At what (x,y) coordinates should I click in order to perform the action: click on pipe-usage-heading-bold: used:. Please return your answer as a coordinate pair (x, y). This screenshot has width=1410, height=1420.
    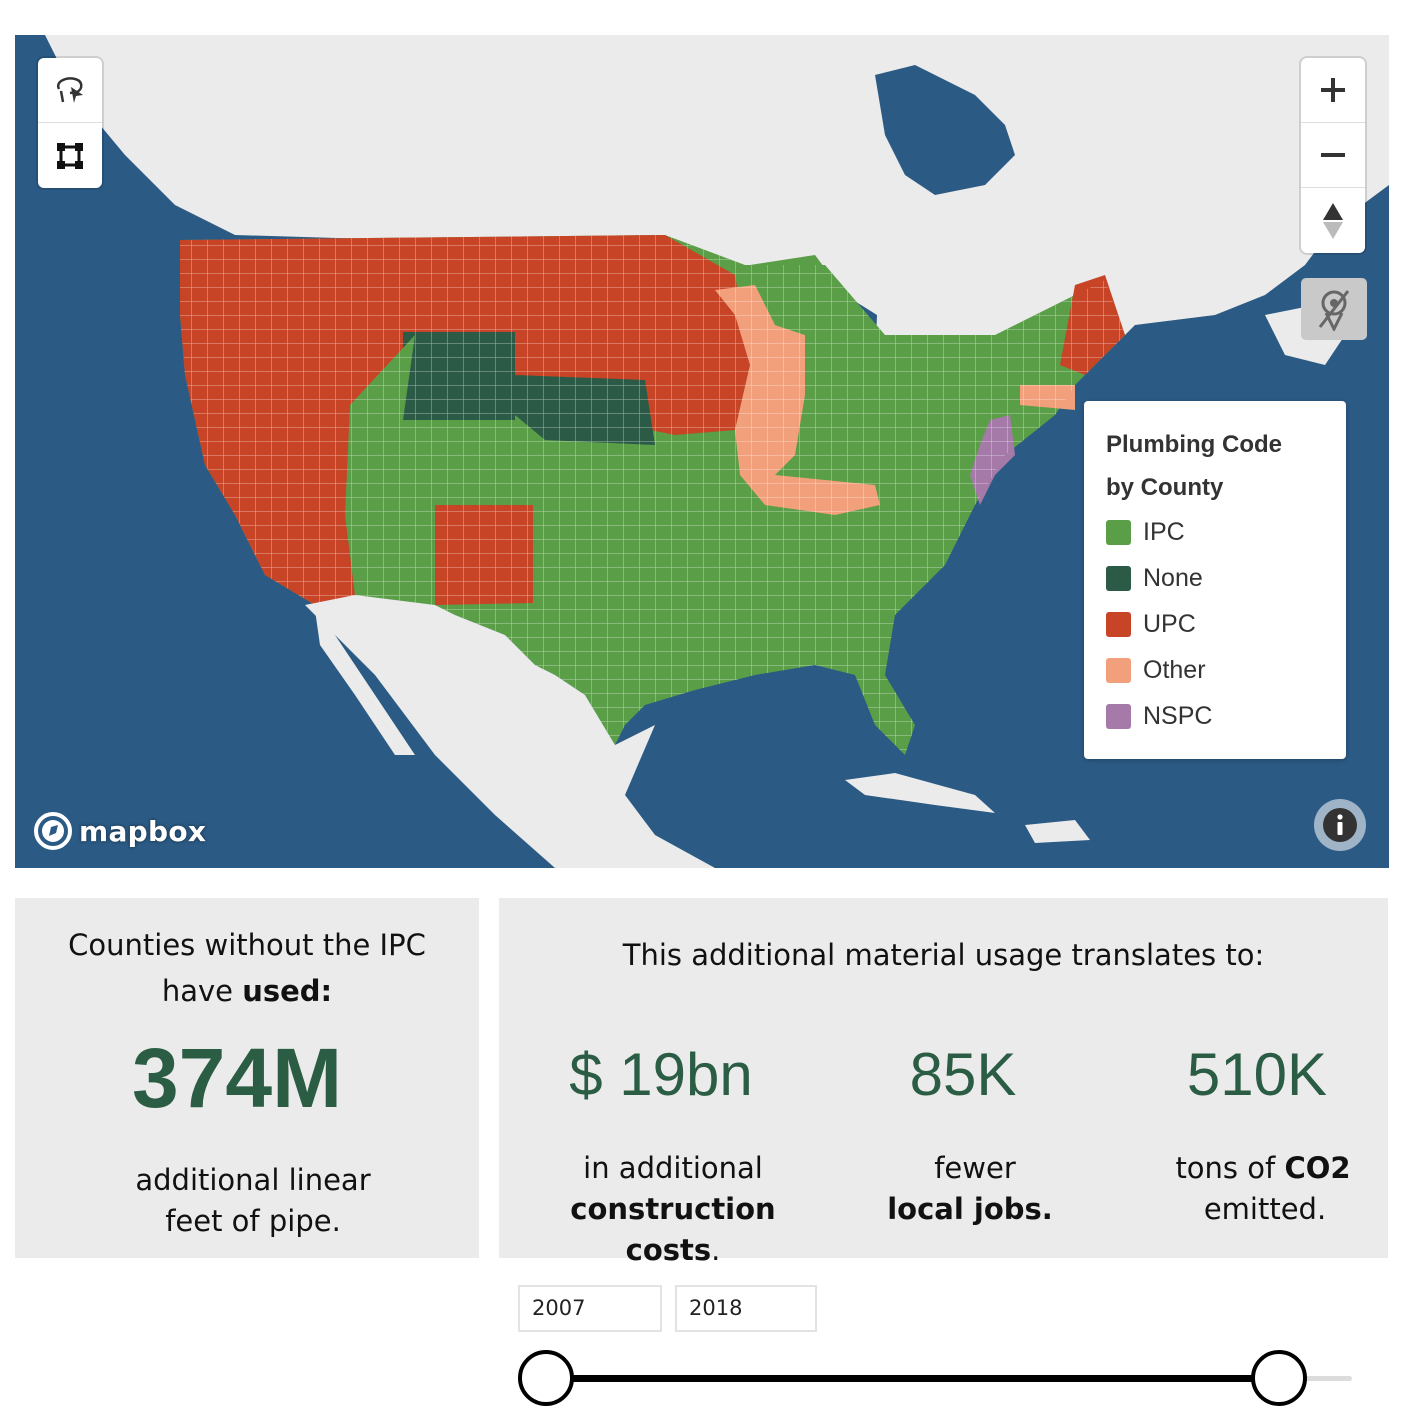
    Looking at the image, I should click on (287, 991).